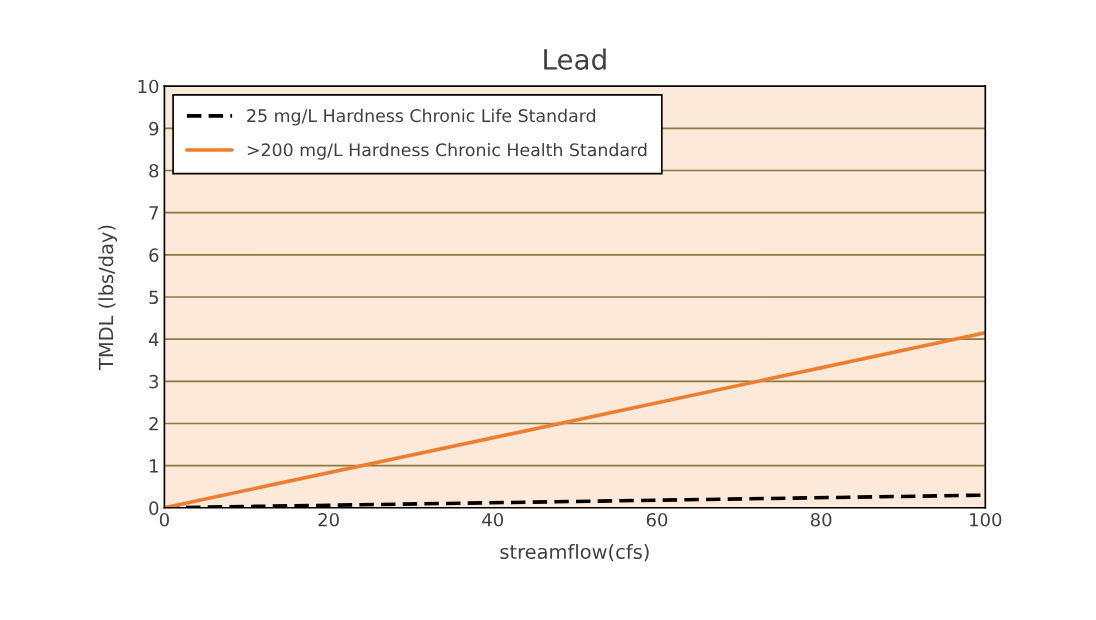 The width and height of the screenshot is (1096, 620). Describe the element at coordinates (153, 423) in the screenshot. I see `y-tick-label: 2` at that location.